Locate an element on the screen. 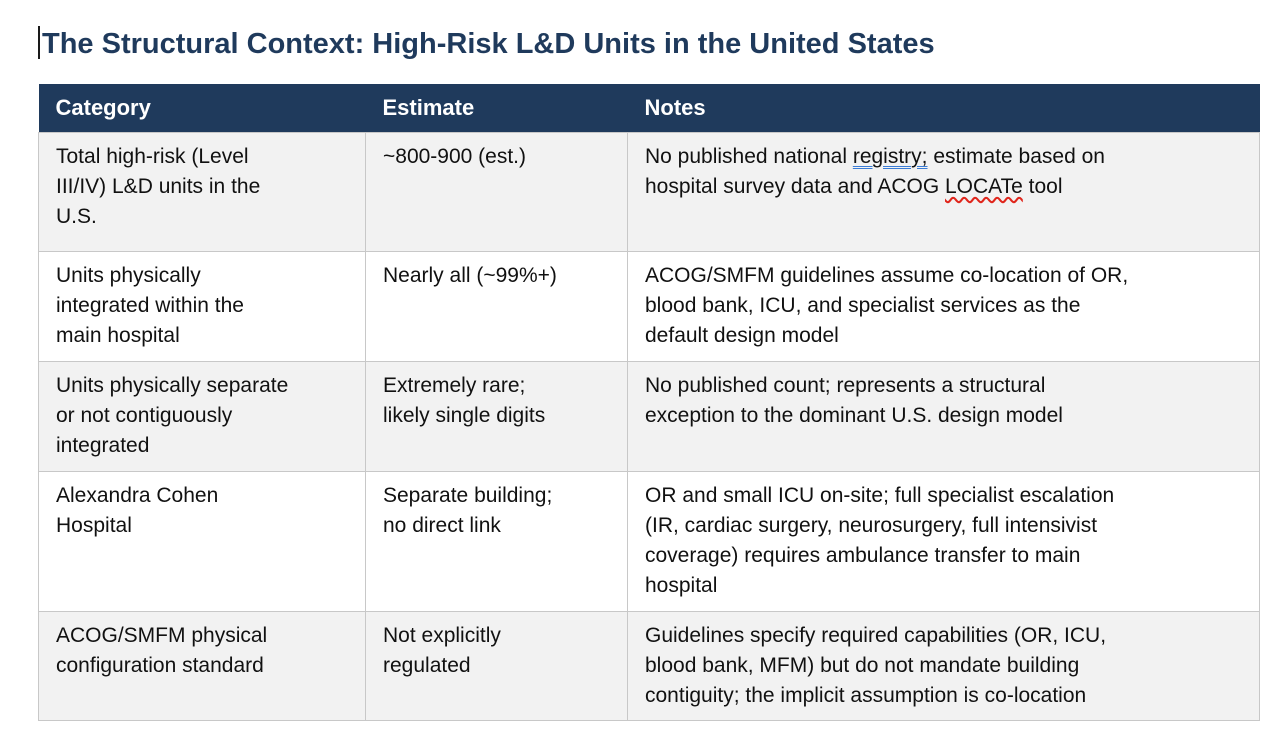 Image resolution: width=1288 pixels, height=754 pixels. notes-text: tool is located at coordinates (1042, 186).